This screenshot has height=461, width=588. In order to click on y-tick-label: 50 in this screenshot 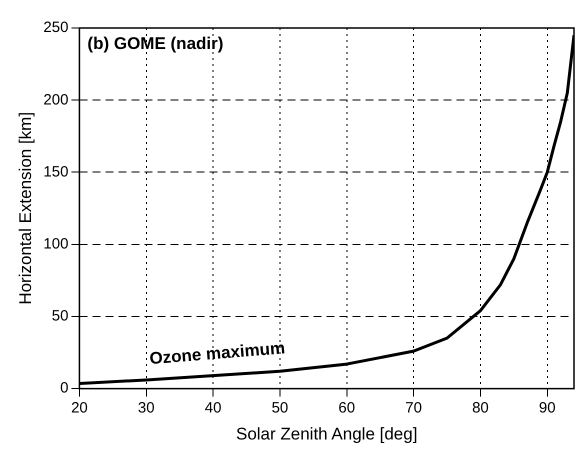, I will do `click(60, 316)`.